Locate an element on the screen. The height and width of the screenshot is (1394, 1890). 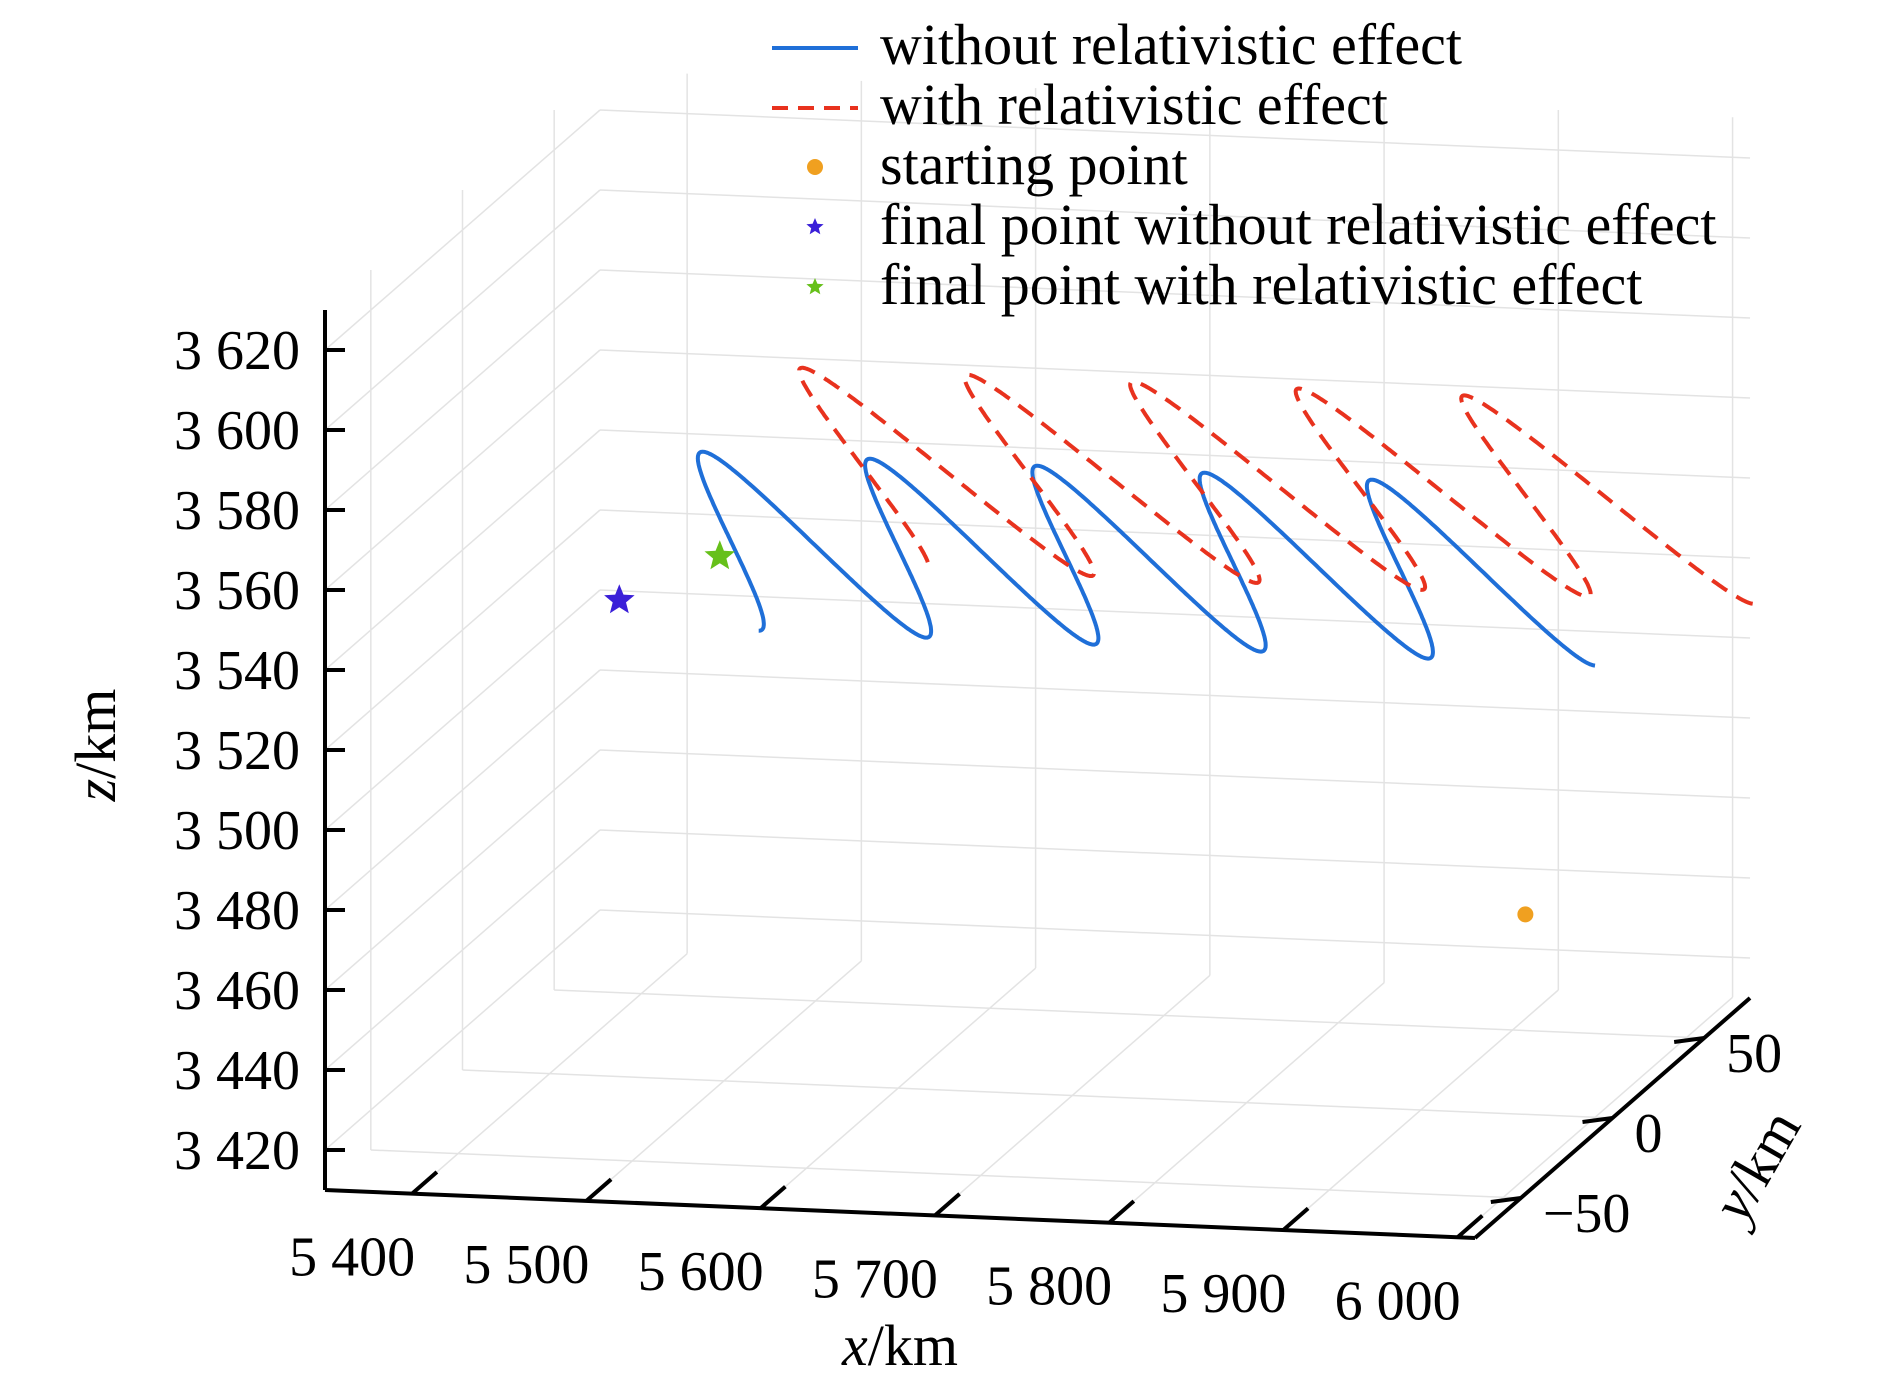
x-tick-label: 5 500 is located at coordinates (526, 1265).